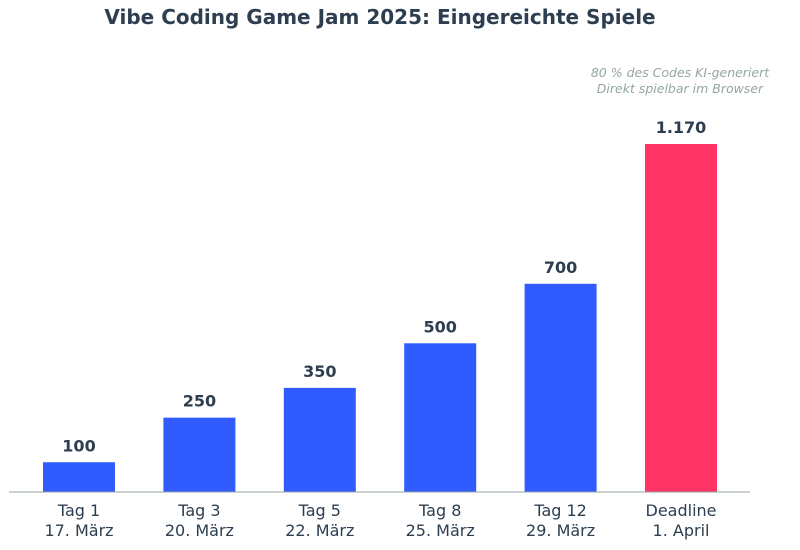 The image size is (800, 550). Describe the element at coordinates (319, 510) in the screenshot. I see `x-tick-label: Tag 5` at that location.